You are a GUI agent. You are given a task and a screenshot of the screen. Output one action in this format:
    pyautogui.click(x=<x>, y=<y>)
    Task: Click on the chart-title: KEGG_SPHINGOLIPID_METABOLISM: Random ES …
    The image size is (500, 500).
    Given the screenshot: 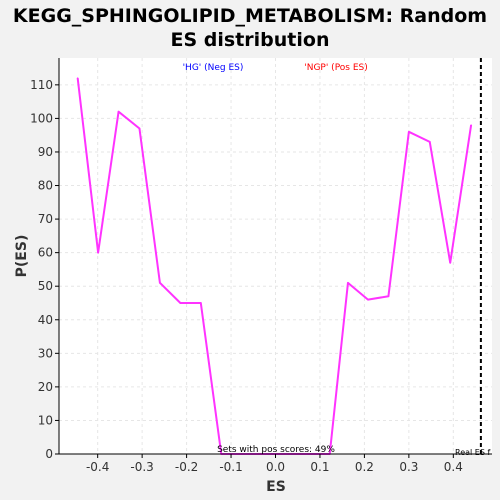 What is the action you would take?
    pyautogui.click(x=250, y=28)
    